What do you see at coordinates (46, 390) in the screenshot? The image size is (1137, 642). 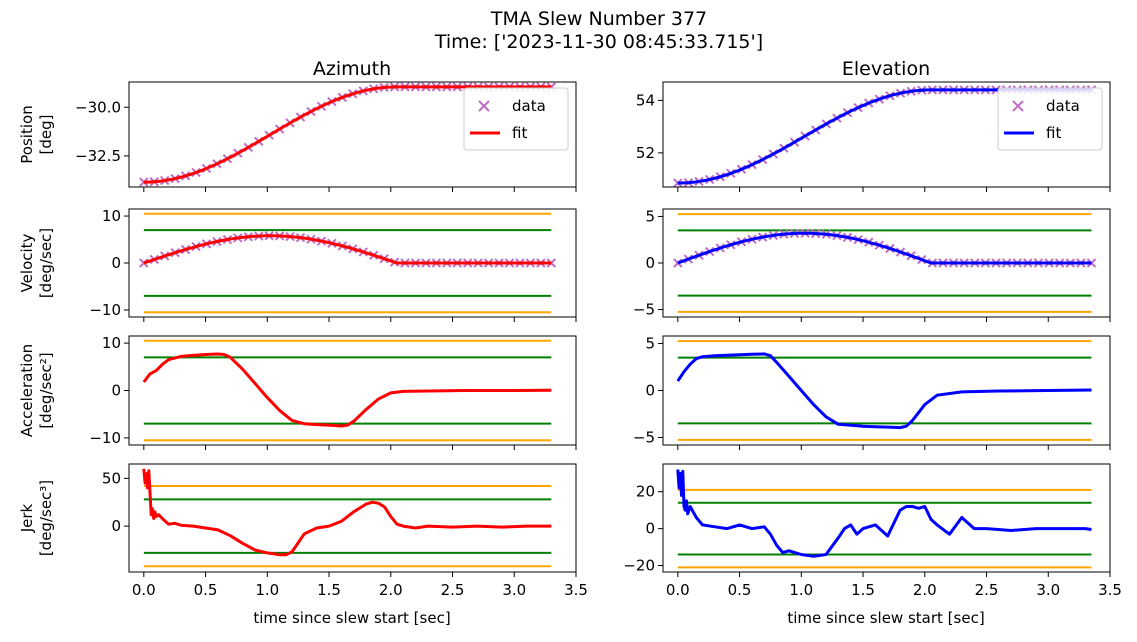 I see `y-axis-label-unit: [deg/sec²]` at bounding box center [46, 390].